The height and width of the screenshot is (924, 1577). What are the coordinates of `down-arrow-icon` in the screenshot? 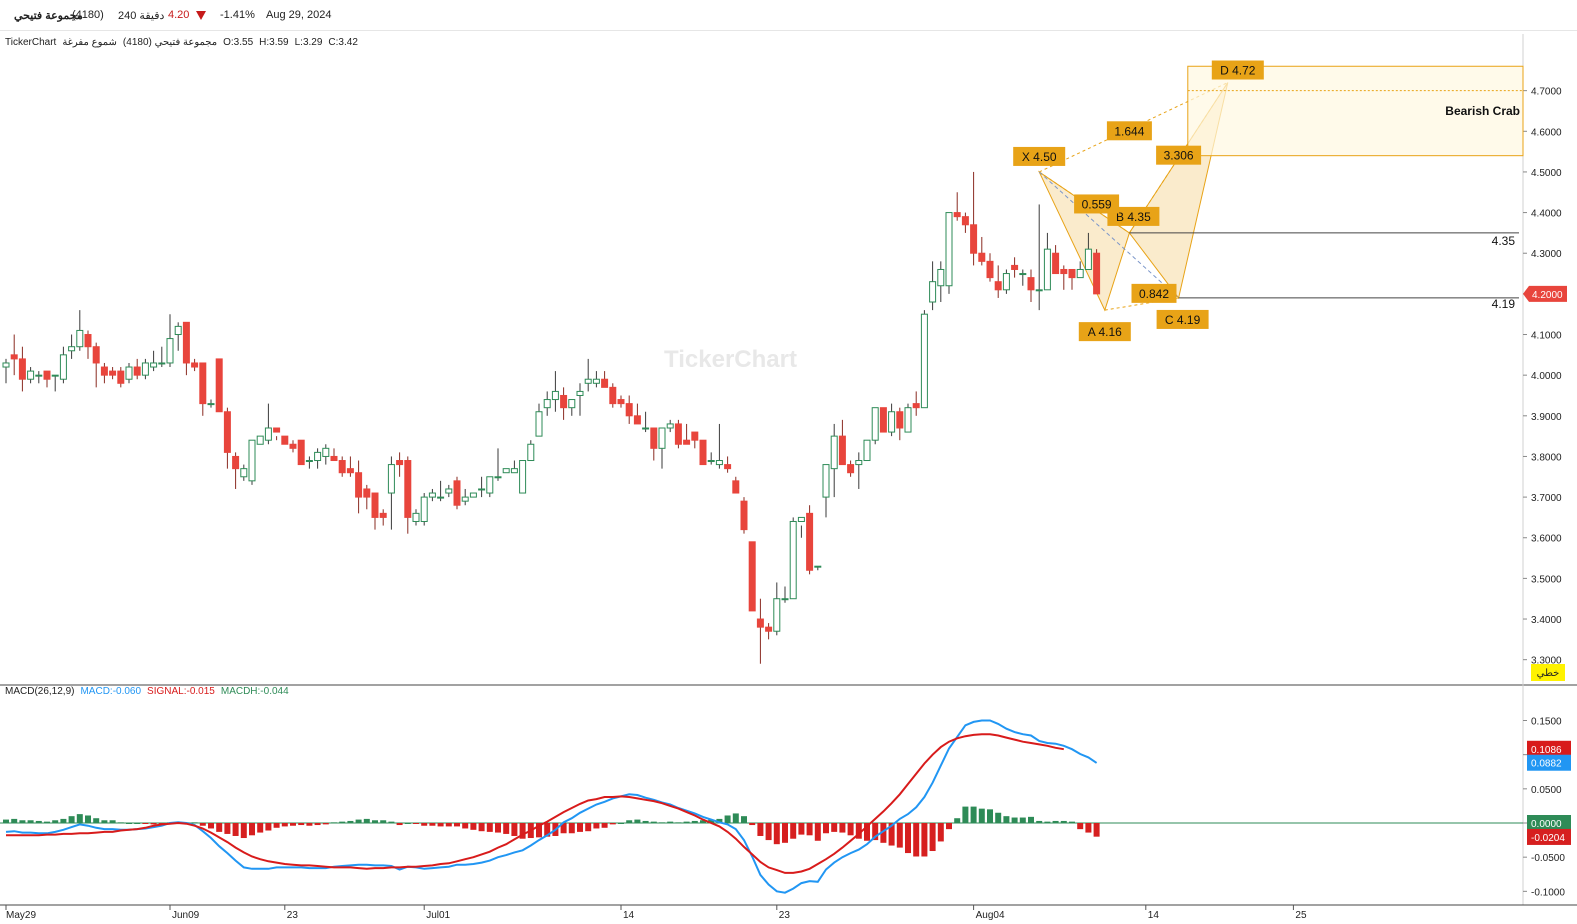 It's located at (201, 15).